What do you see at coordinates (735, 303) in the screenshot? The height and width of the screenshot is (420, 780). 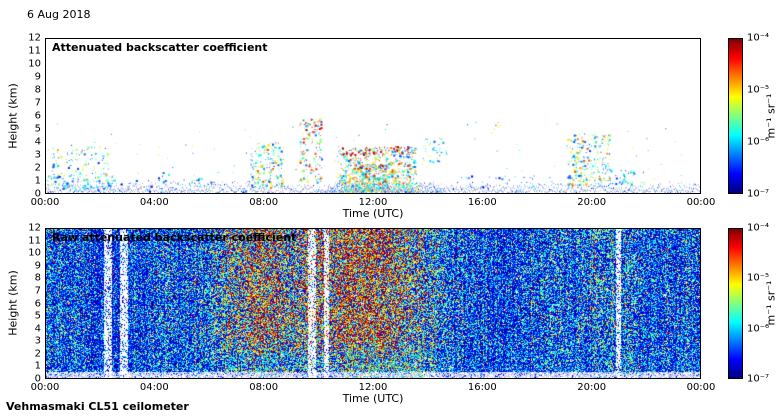 I see `colorbar-bottom` at bounding box center [735, 303].